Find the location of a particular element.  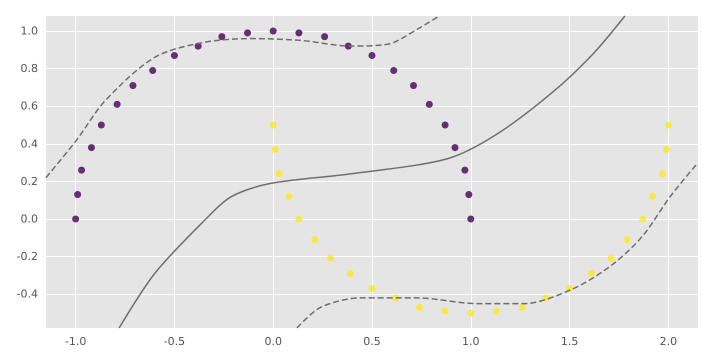

y-tick-label: 1.0 is located at coordinates (29, 31).